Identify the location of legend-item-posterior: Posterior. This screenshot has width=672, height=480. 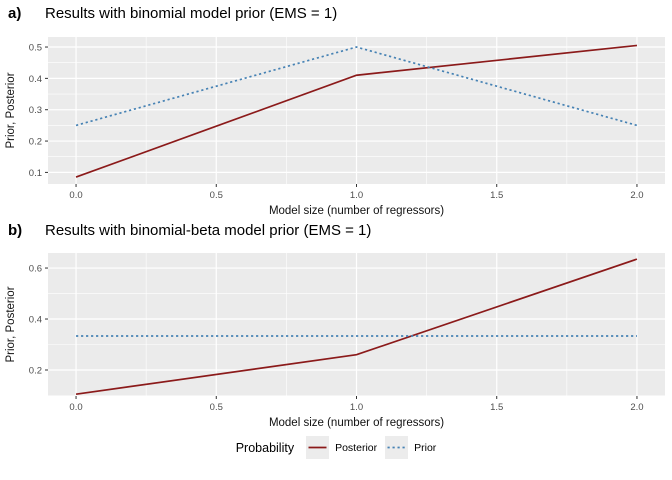
(341, 447).